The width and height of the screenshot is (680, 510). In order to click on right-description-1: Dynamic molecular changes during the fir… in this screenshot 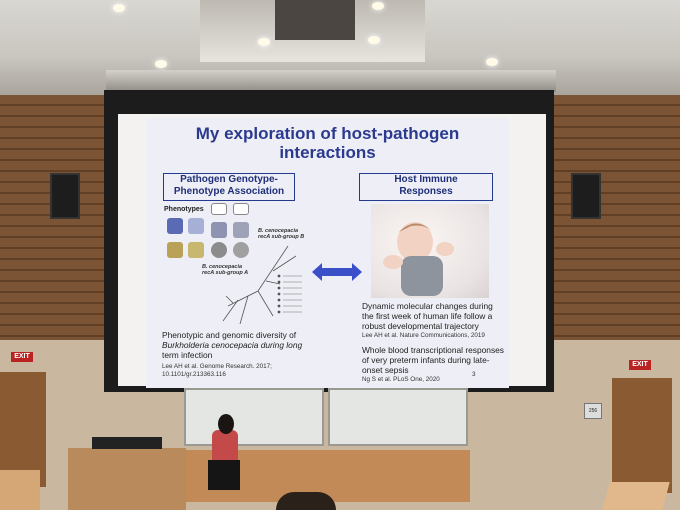, I will do `click(434, 316)`.